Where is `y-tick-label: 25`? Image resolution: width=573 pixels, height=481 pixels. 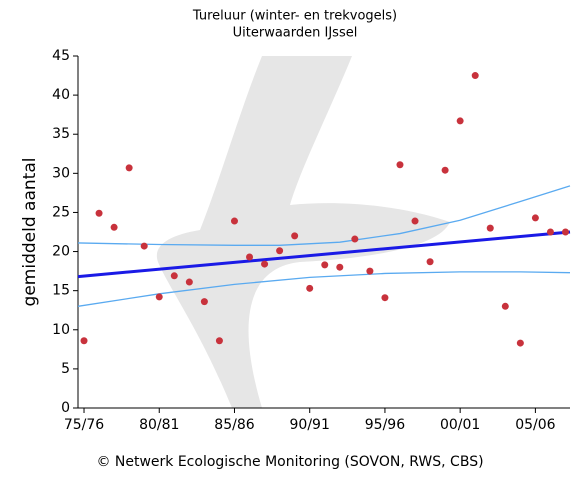
y-tick-label: 25 is located at coordinates (61, 212).